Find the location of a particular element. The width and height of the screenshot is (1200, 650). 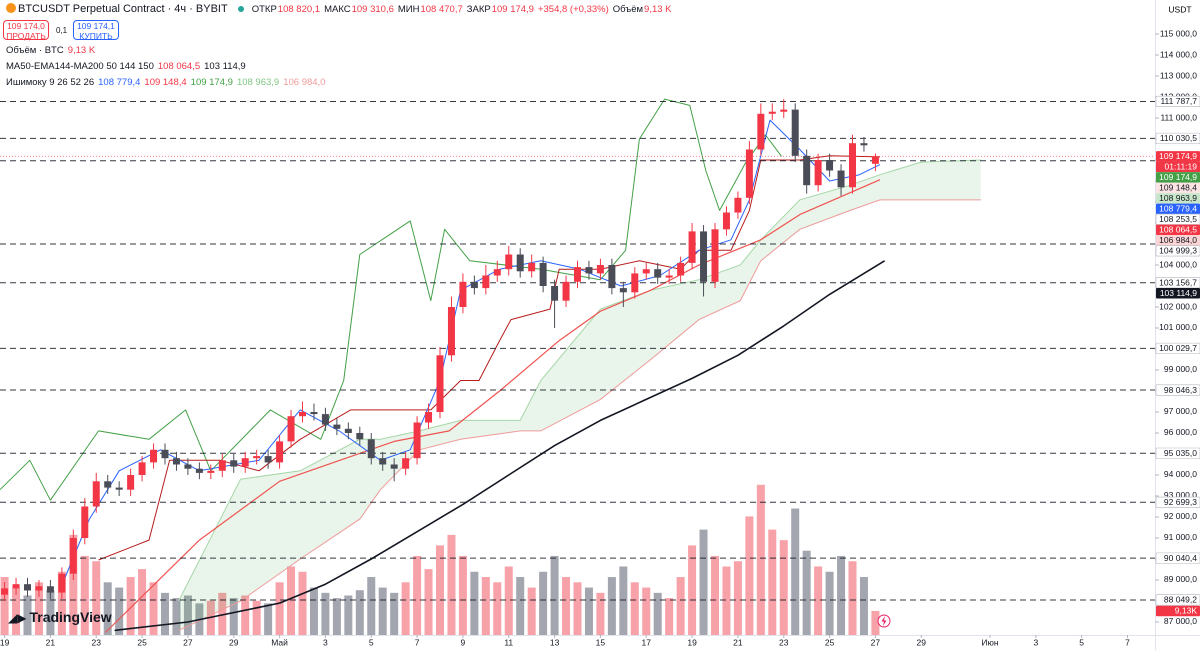

price-badge-label: 103 114,9 is located at coordinates (1178, 293).